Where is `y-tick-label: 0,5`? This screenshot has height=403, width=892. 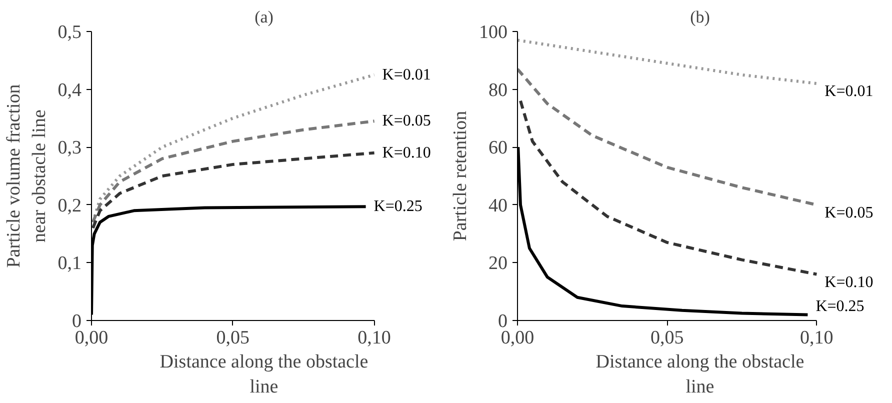
y-tick-label: 0,5 is located at coordinates (70, 32).